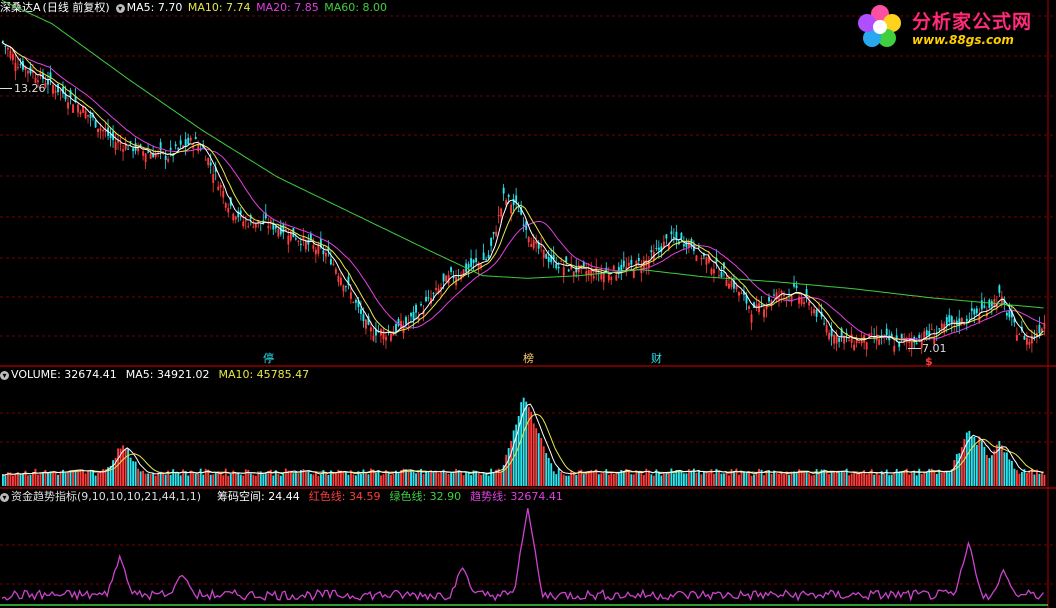 Image resolution: width=1056 pixels, height=608 pixels. I want to click on event-marker-ranking: 榜, so click(528, 358).